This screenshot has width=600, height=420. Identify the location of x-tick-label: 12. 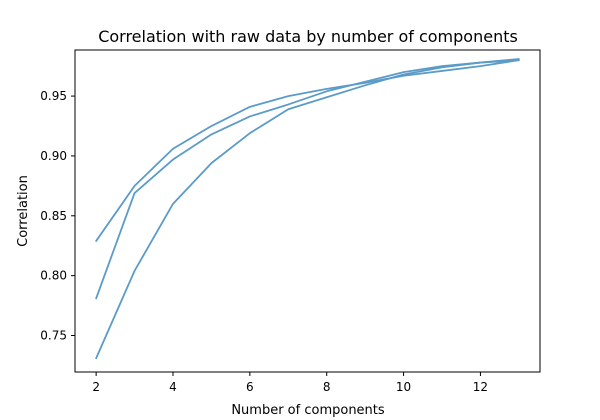
(480, 387).